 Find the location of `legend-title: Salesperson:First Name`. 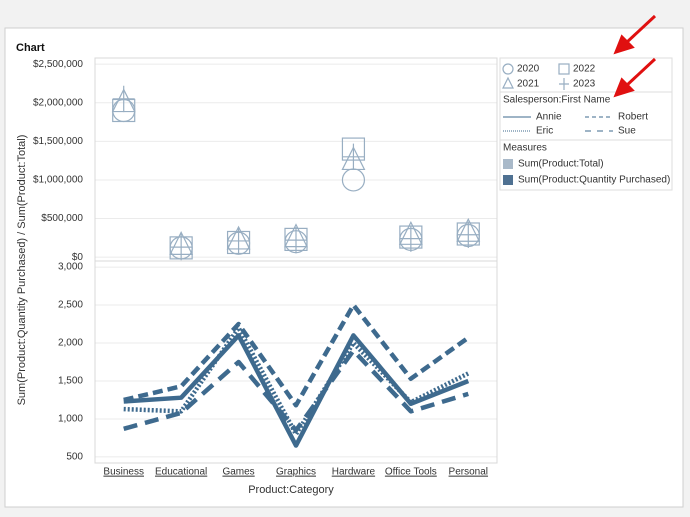

legend-title: Salesperson:First Name is located at coordinates (557, 100).